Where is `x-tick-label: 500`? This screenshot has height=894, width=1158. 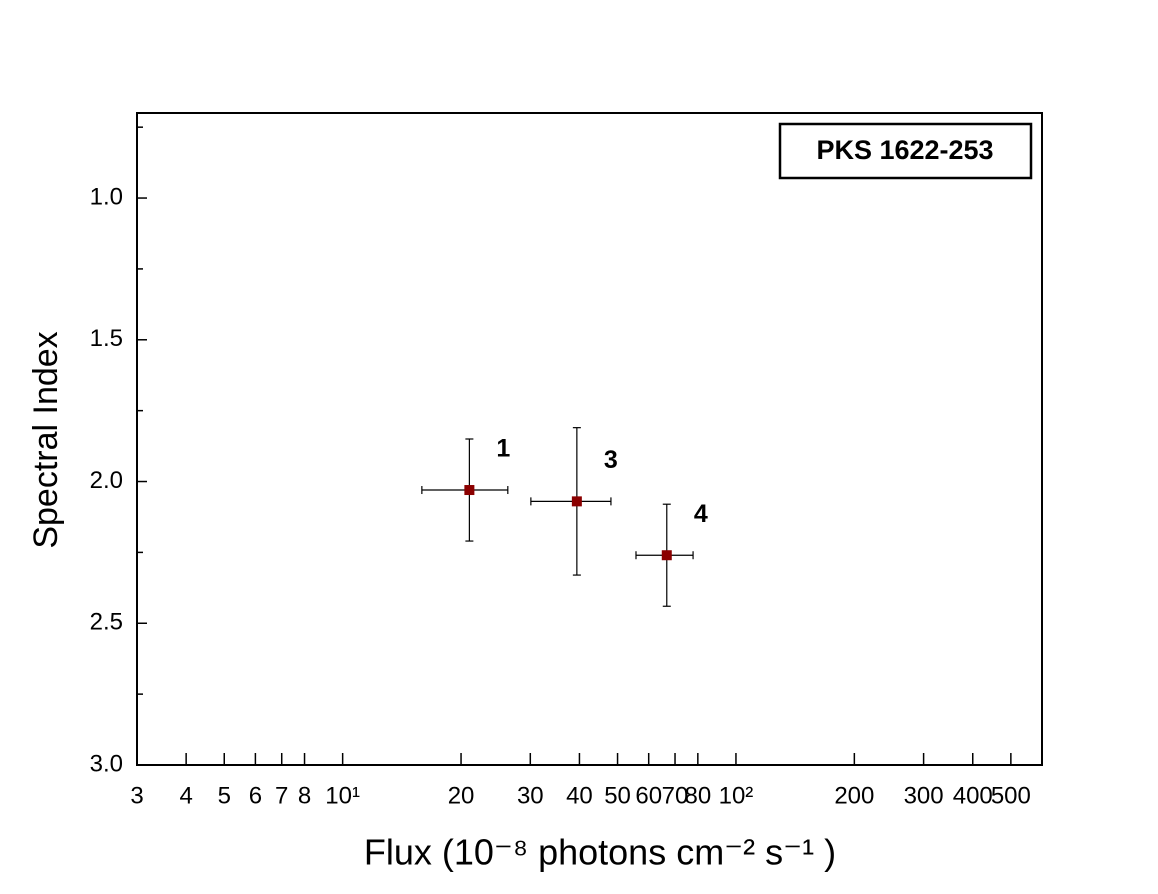 x-tick-label: 500 is located at coordinates (1011, 795).